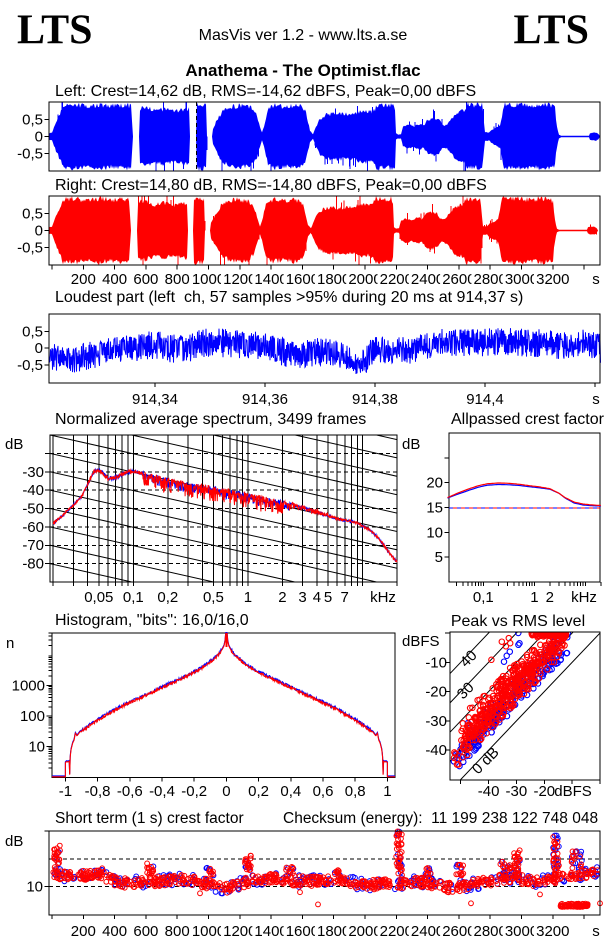 This screenshot has height=946, width=606. What do you see at coordinates (552, 279) in the screenshot?
I see `svg-text: 3200` at bounding box center [552, 279].